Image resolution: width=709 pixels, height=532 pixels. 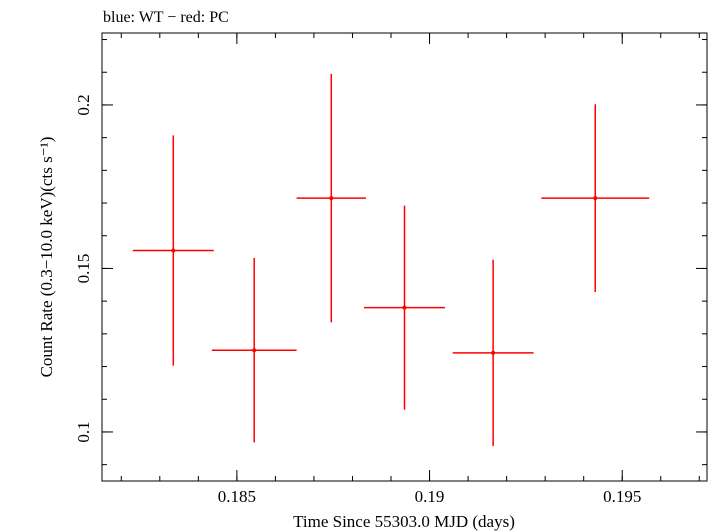 What do you see at coordinates (83, 431) in the screenshot?
I see `y-tick-label: 0.1` at bounding box center [83, 431].